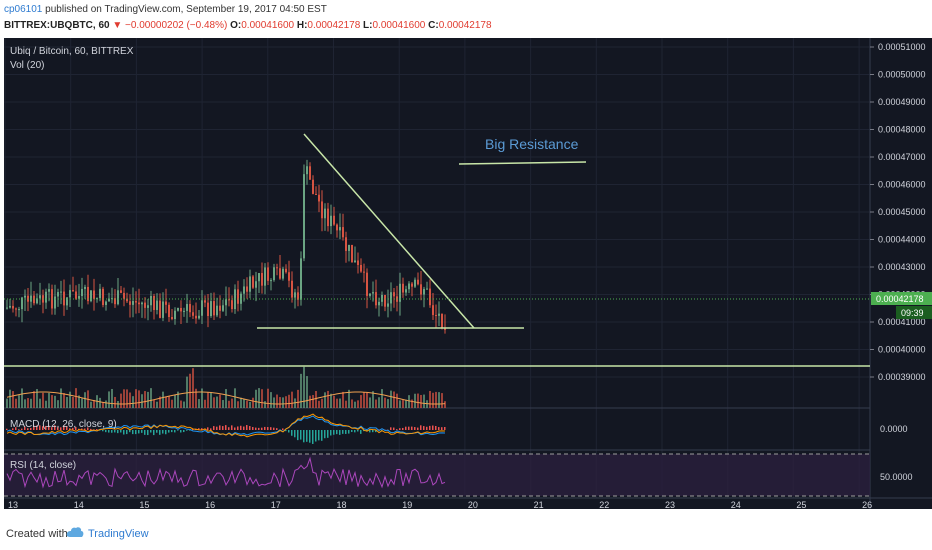  What do you see at coordinates (27, 65) in the screenshot?
I see `volume-label: Vol (20)` at bounding box center [27, 65].